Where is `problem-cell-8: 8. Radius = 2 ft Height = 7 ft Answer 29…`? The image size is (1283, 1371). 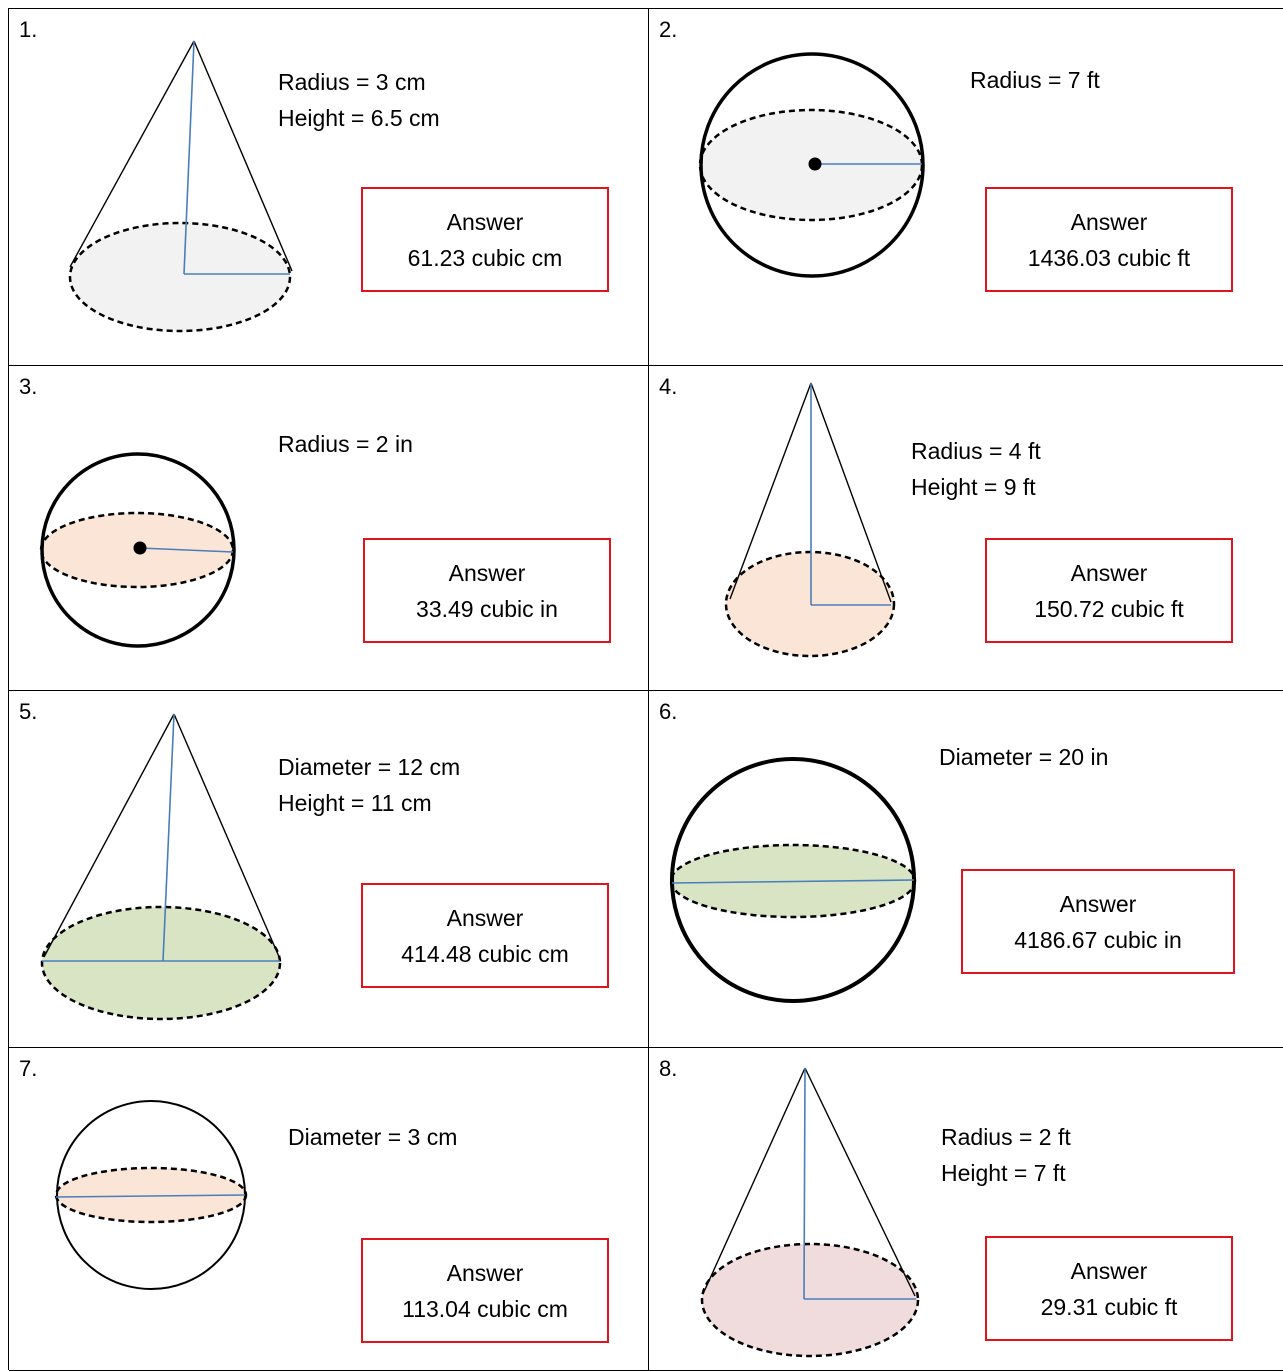
problem-cell-8: 8. Radius = 2 ft Height = 7 ft Answer 29… is located at coordinates (966, 1209).